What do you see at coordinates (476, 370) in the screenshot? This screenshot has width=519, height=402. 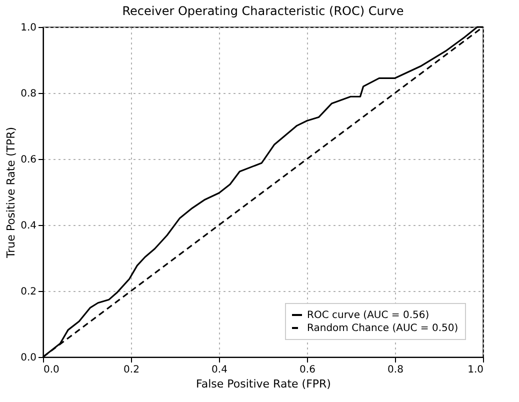 I see `x-tick-label: 1.0` at bounding box center [476, 370].